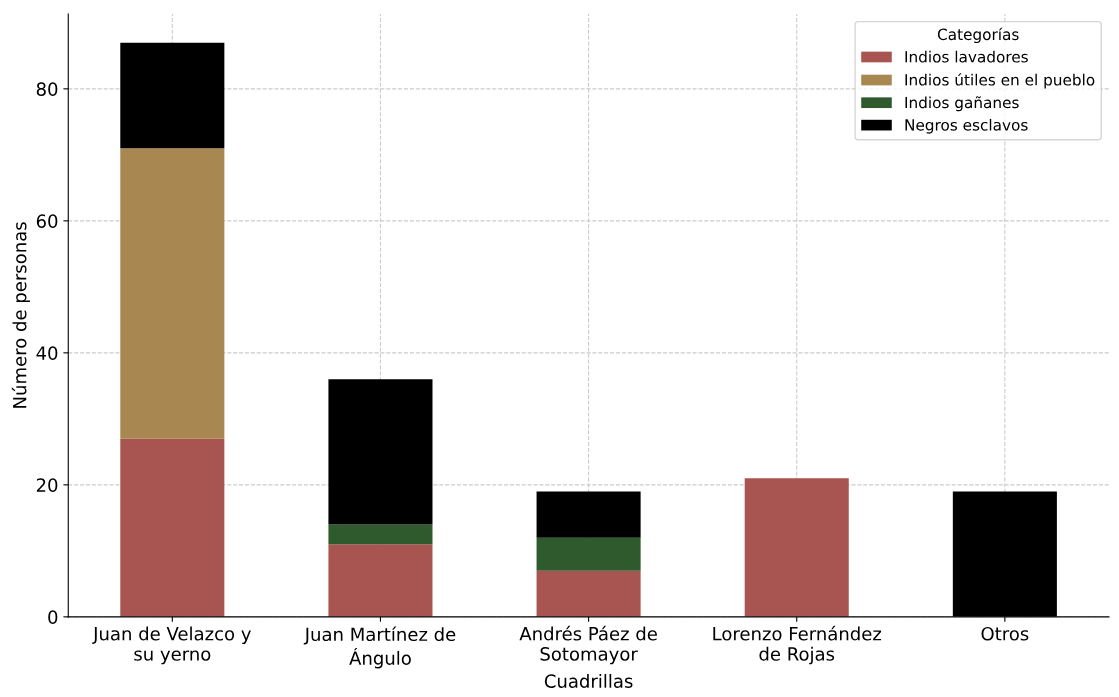 The height and width of the screenshot is (697, 1119). I want to click on x-tick-label: Otros, so click(1005, 633).